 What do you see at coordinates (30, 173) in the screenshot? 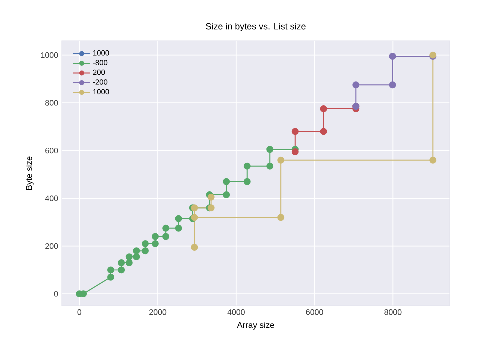
I see `y-axis-title: Byte size` at bounding box center [30, 173].